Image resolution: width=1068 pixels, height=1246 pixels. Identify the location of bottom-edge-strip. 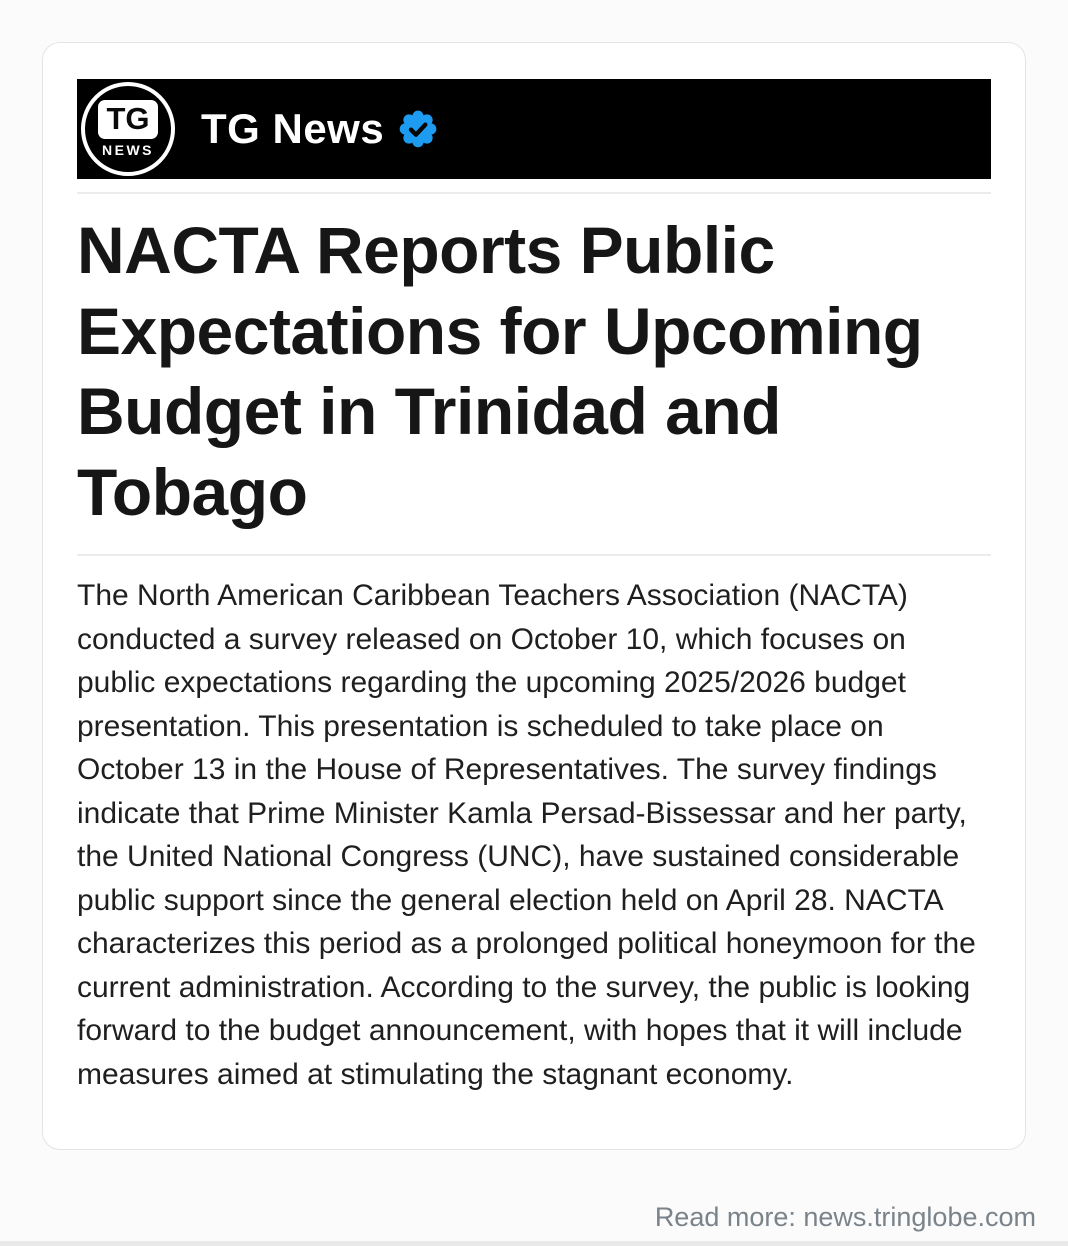
(534, 1243).